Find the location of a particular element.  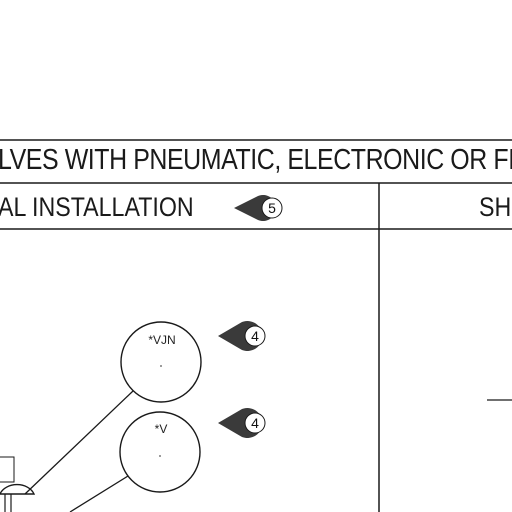

instrument-tag-v: *V is located at coordinates (161, 429).